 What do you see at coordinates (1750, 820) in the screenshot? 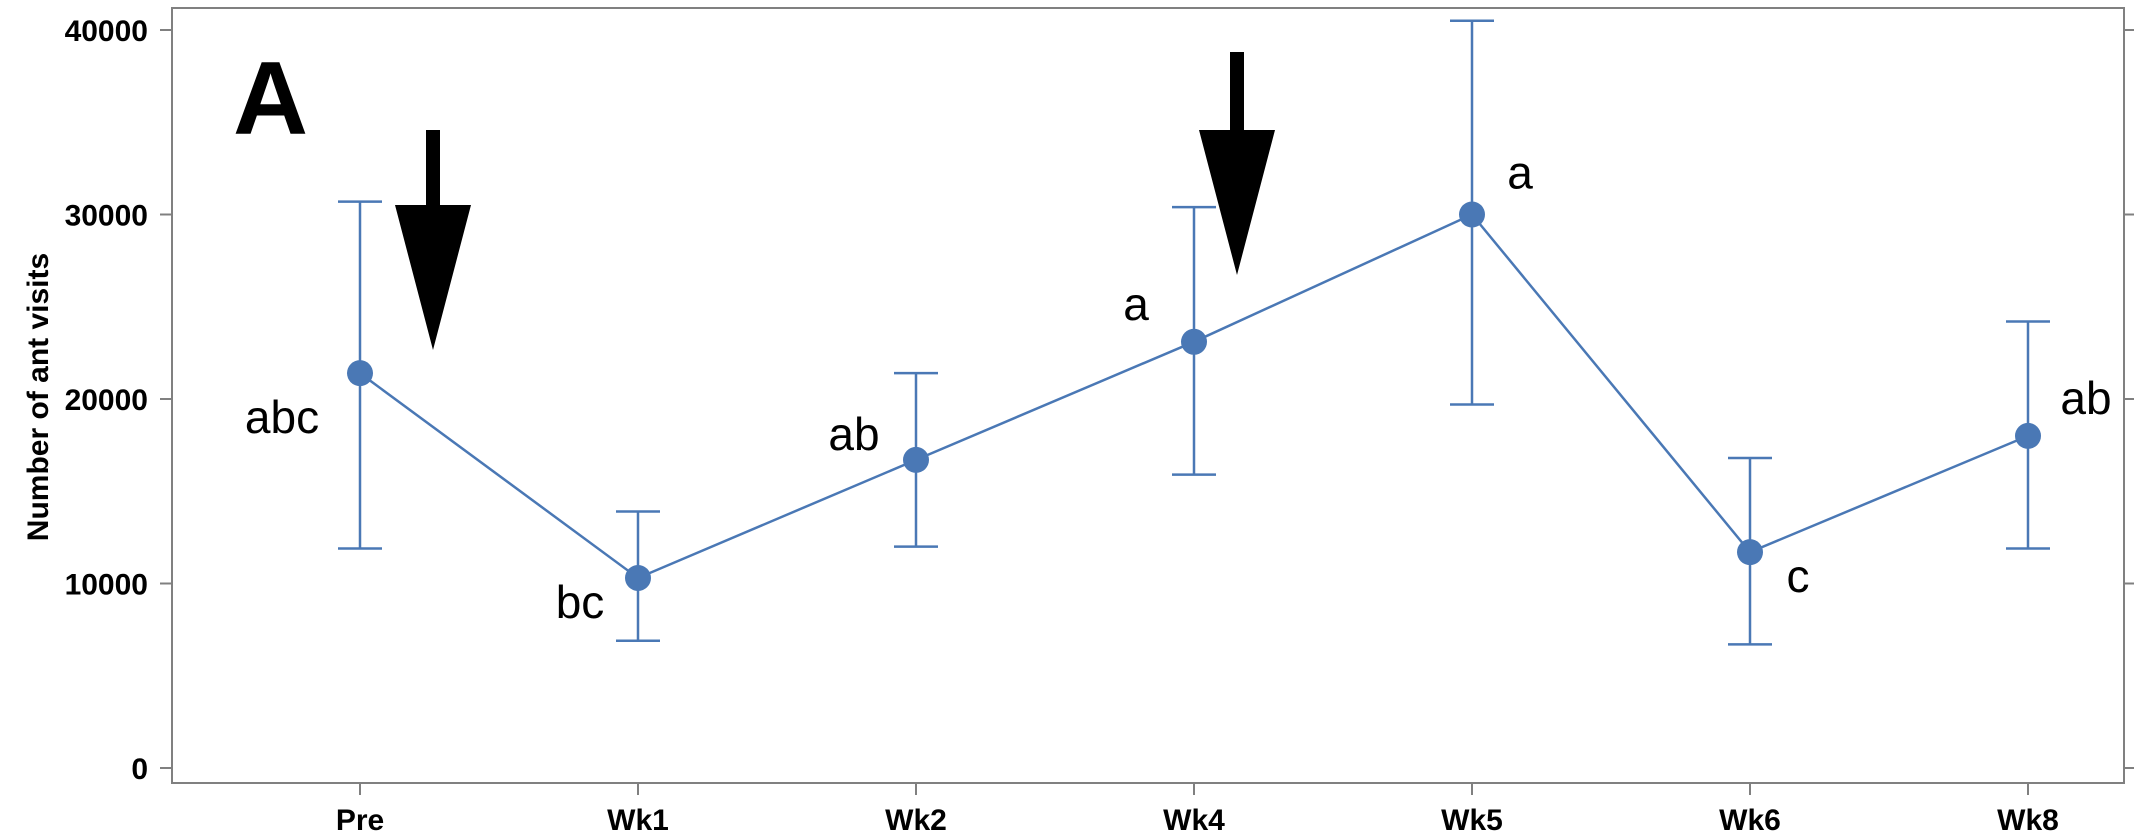
I see `x-tick-label: Wk6` at bounding box center [1750, 820].